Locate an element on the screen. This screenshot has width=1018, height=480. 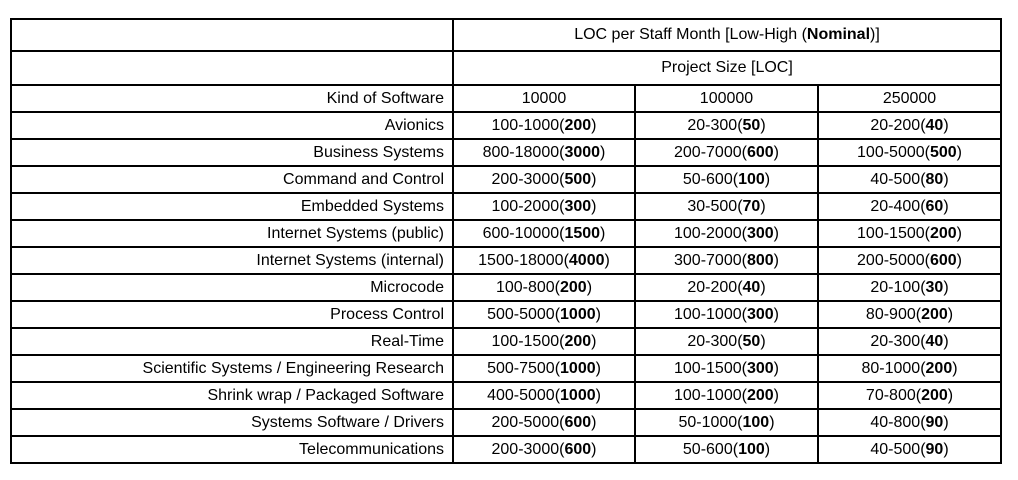
loc-range-cell: 200-7000(600) is located at coordinates (726, 152).